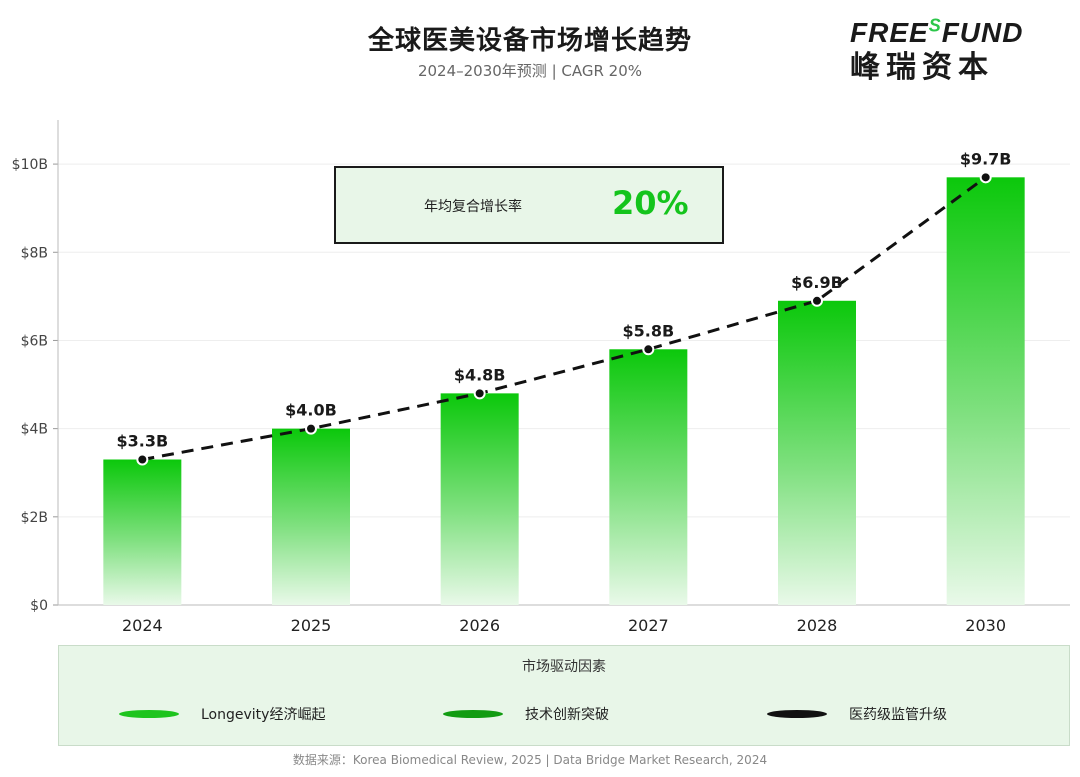  Describe the element at coordinates (529, 41) in the screenshot. I see `chart-title: 全球医美设备市场增长趋势` at that location.